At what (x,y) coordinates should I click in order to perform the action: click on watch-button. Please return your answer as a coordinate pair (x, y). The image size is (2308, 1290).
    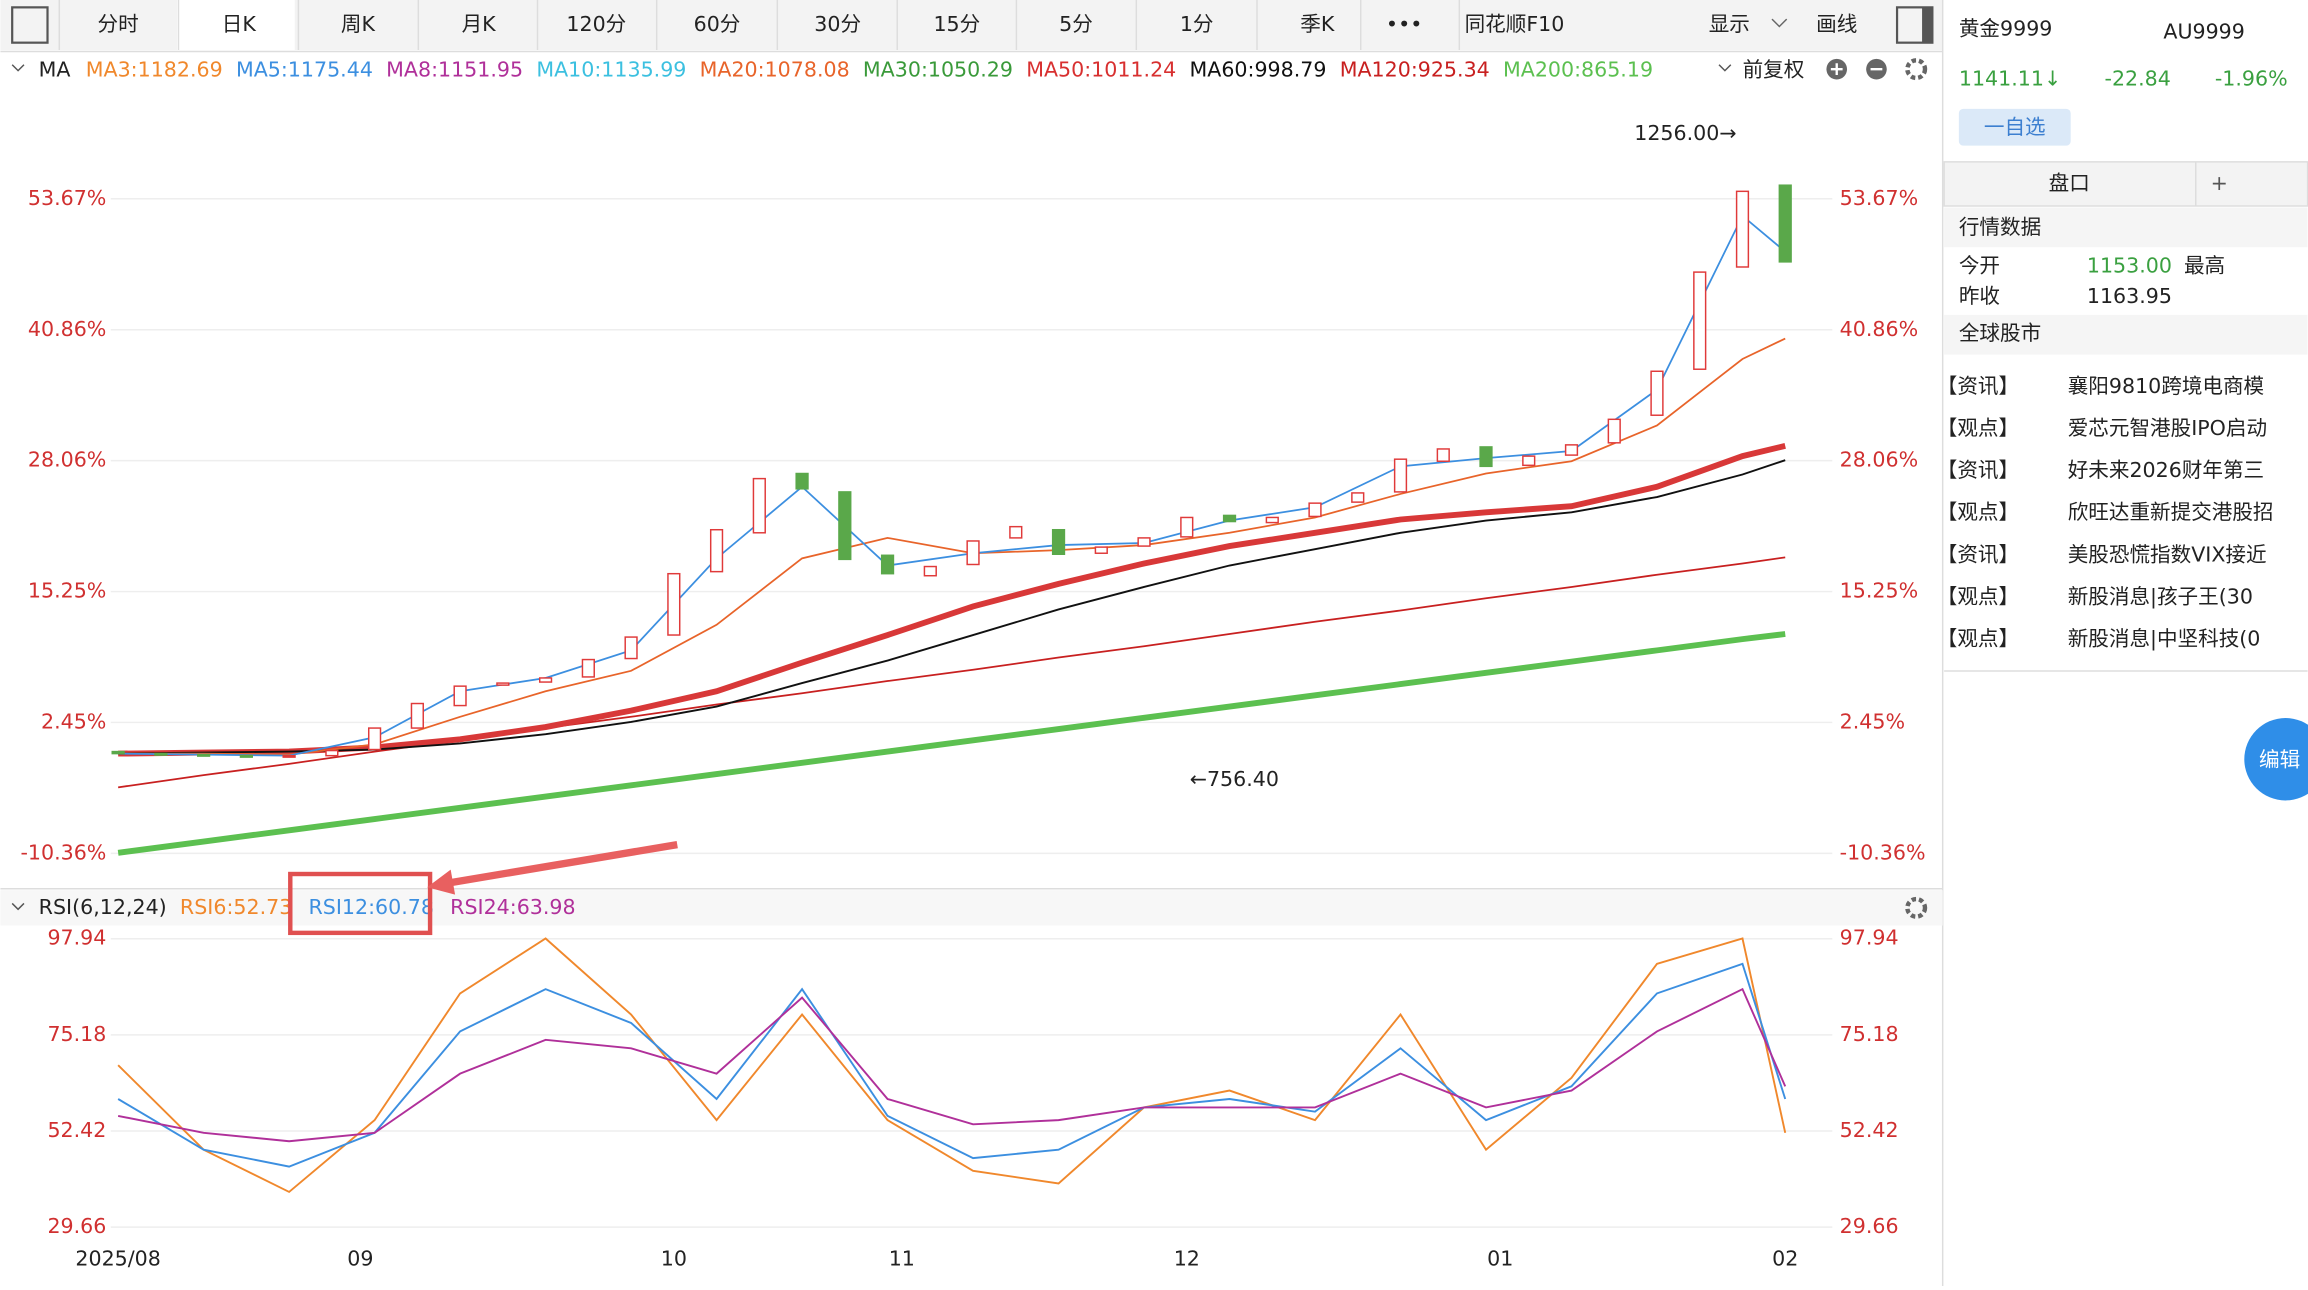
    Looking at the image, I should click on (2014, 127).